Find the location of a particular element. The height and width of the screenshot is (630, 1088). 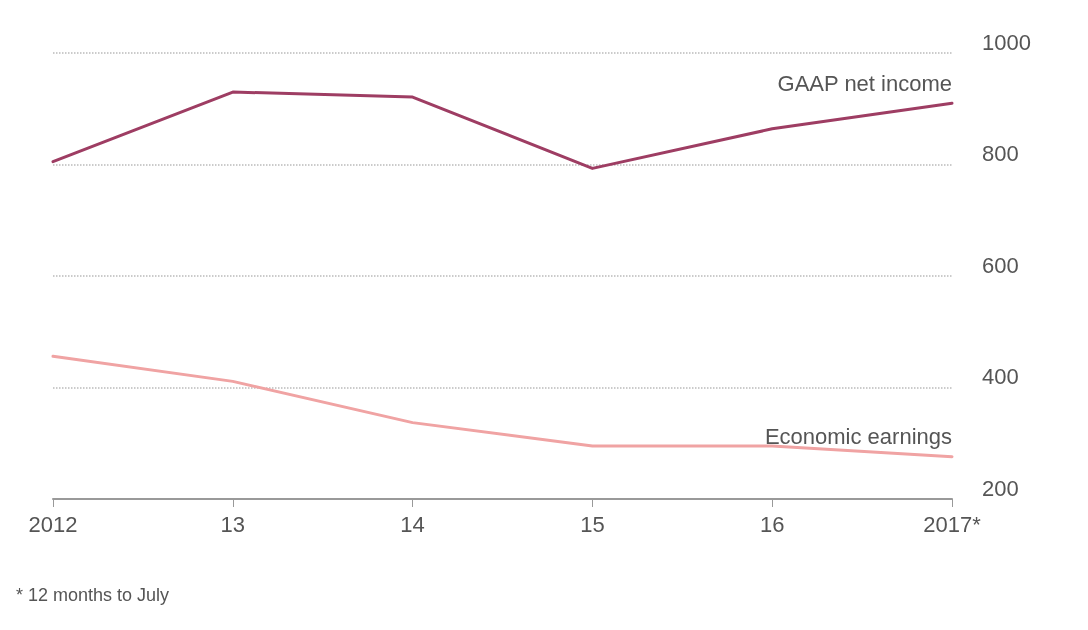

x-tick-label: 14 is located at coordinates (412, 524).